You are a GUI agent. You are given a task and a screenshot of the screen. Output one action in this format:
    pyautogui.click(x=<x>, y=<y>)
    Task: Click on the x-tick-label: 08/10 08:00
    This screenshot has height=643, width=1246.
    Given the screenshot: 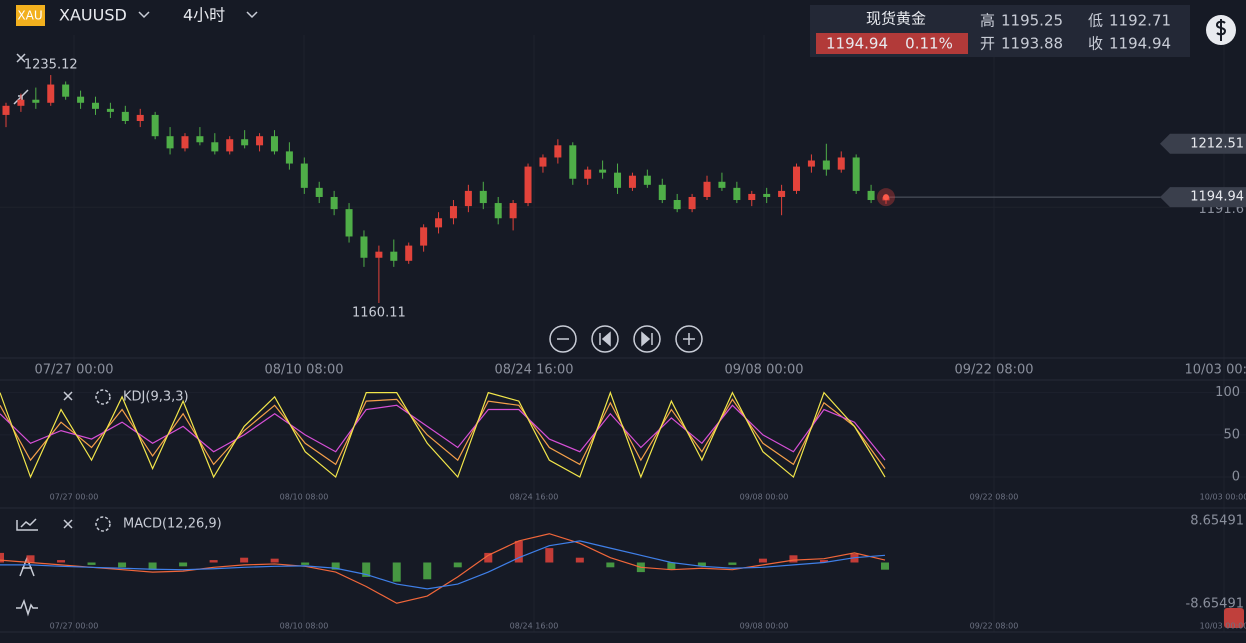 What is the action you would take?
    pyautogui.click(x=303, y=370)
    